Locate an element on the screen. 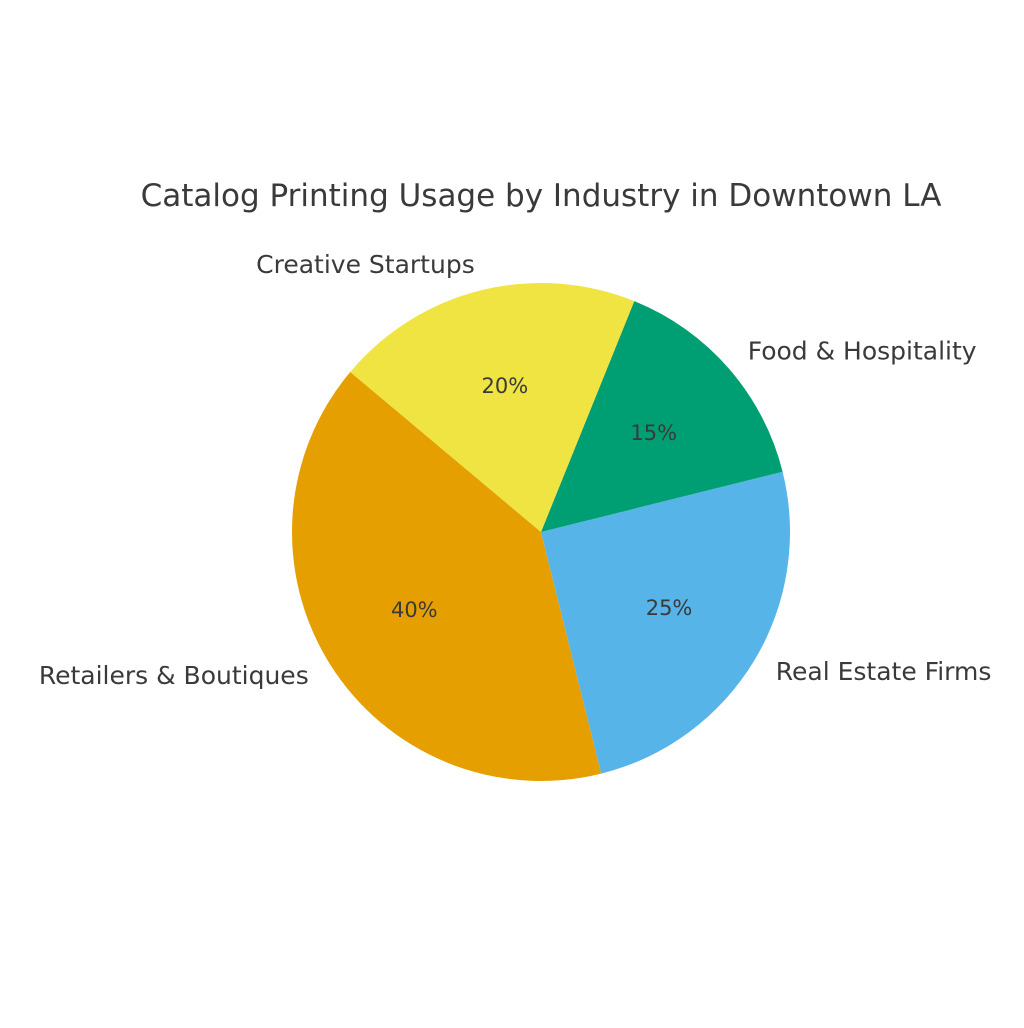 The width and height of the screenshot is (1024, 1028). slice-percent-retailers-and-boutiques: 40% is located at coordinates (414, 610).